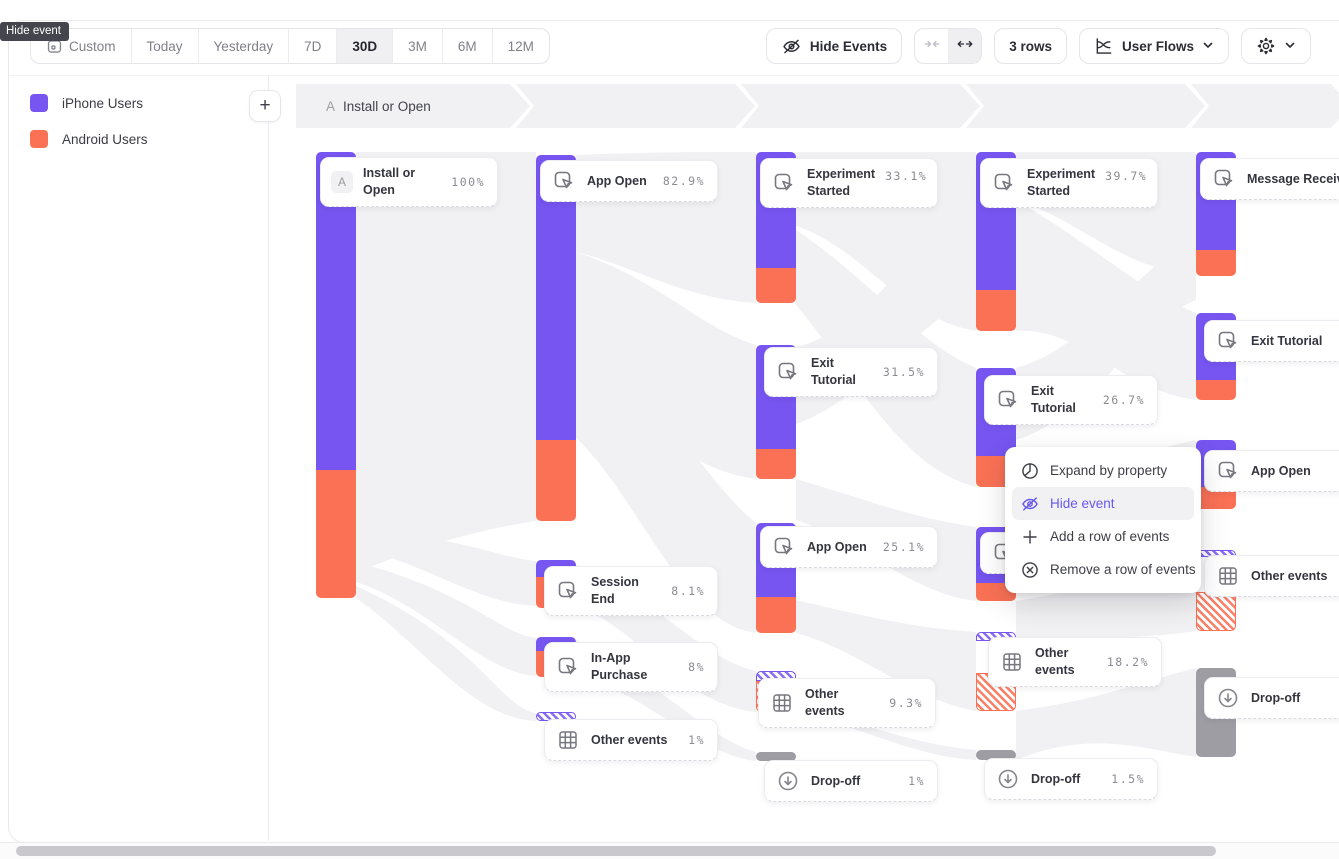 This screenshot has height=859, width=1339. What do you see at coordinates (1103, 470) in the screenshot?
I see `menu-item-expand-by-property: Expand by property` at bounding box center [1103, 470].